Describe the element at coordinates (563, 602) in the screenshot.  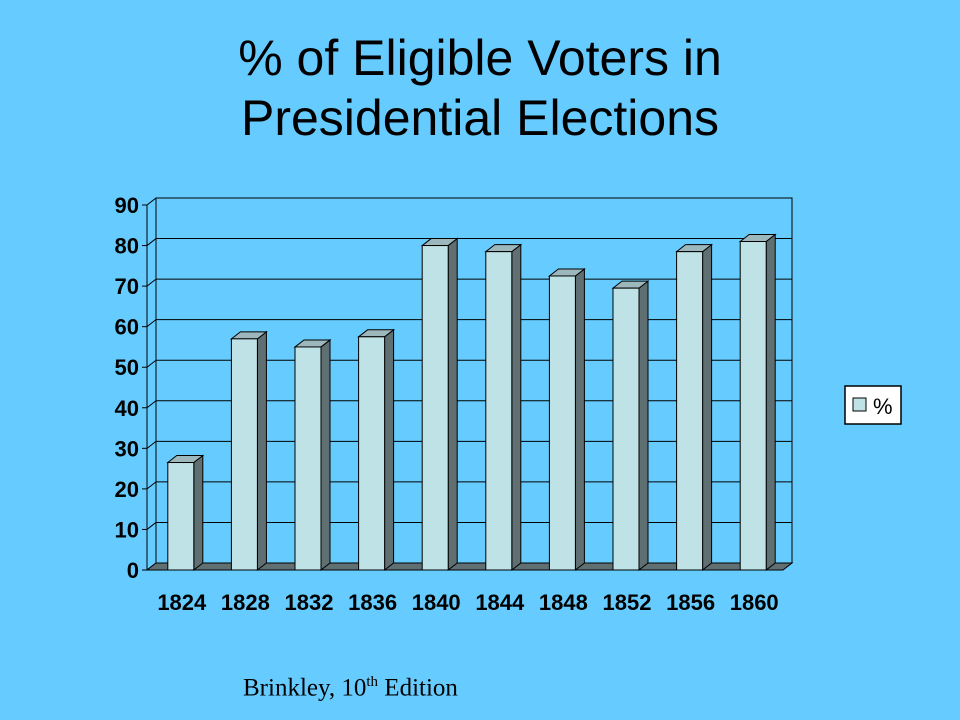
I see `x-tick-label: 1848` at that location.